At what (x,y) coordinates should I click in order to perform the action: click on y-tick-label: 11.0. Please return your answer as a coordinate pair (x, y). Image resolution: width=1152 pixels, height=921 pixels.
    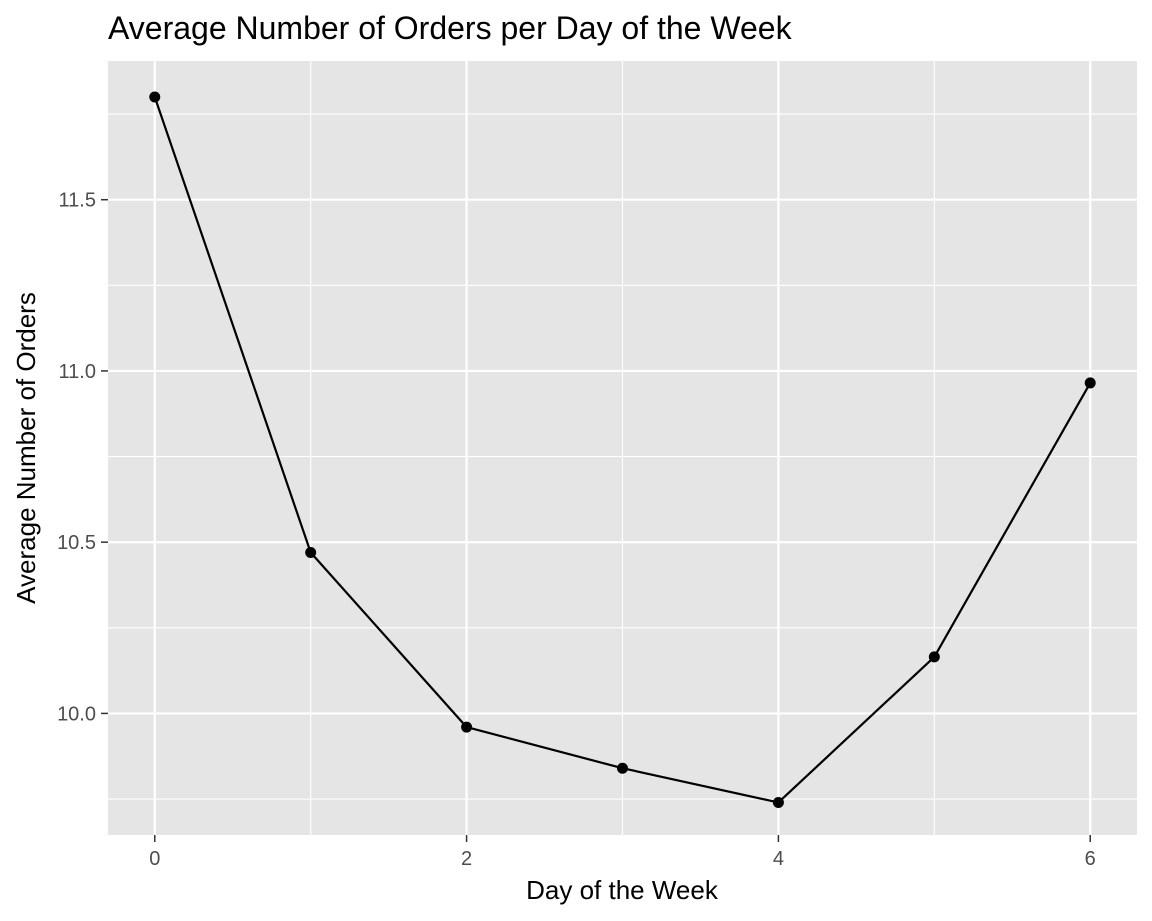
    Looking at the image, I should click on (77, 372).